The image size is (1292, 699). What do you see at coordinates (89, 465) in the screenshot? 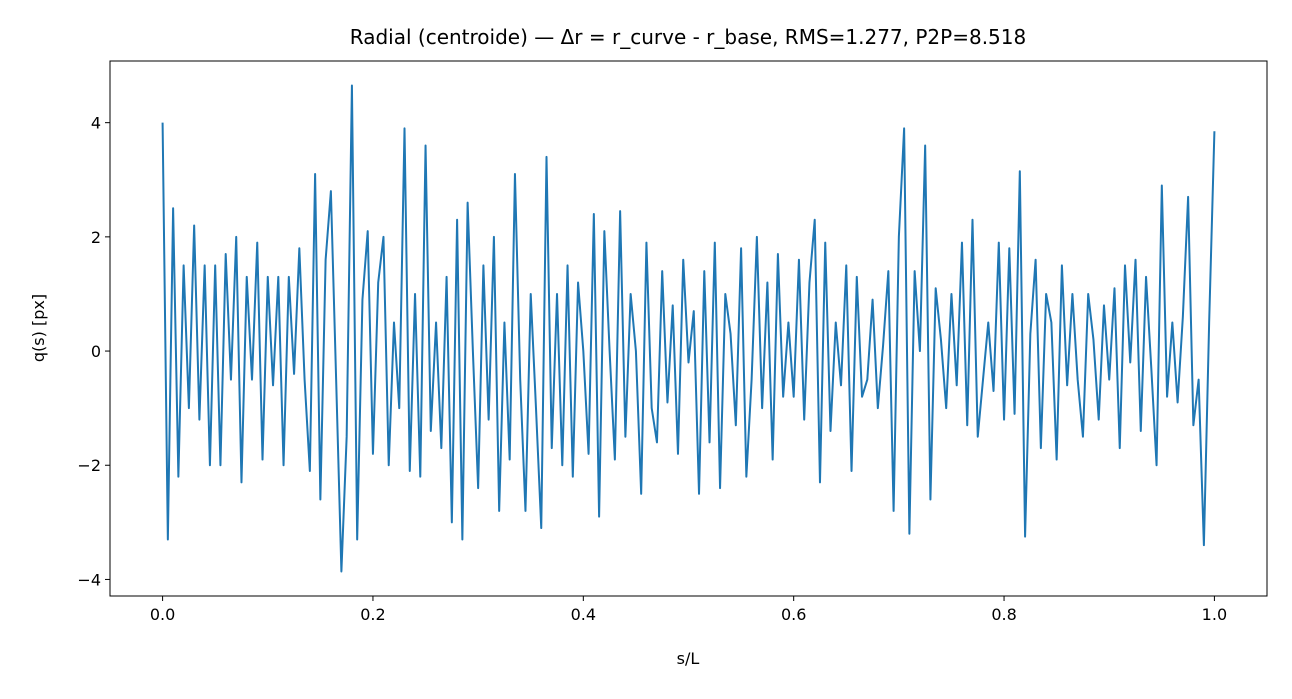
I see `y-tick-label: −2` at bounding box center [89, 465].